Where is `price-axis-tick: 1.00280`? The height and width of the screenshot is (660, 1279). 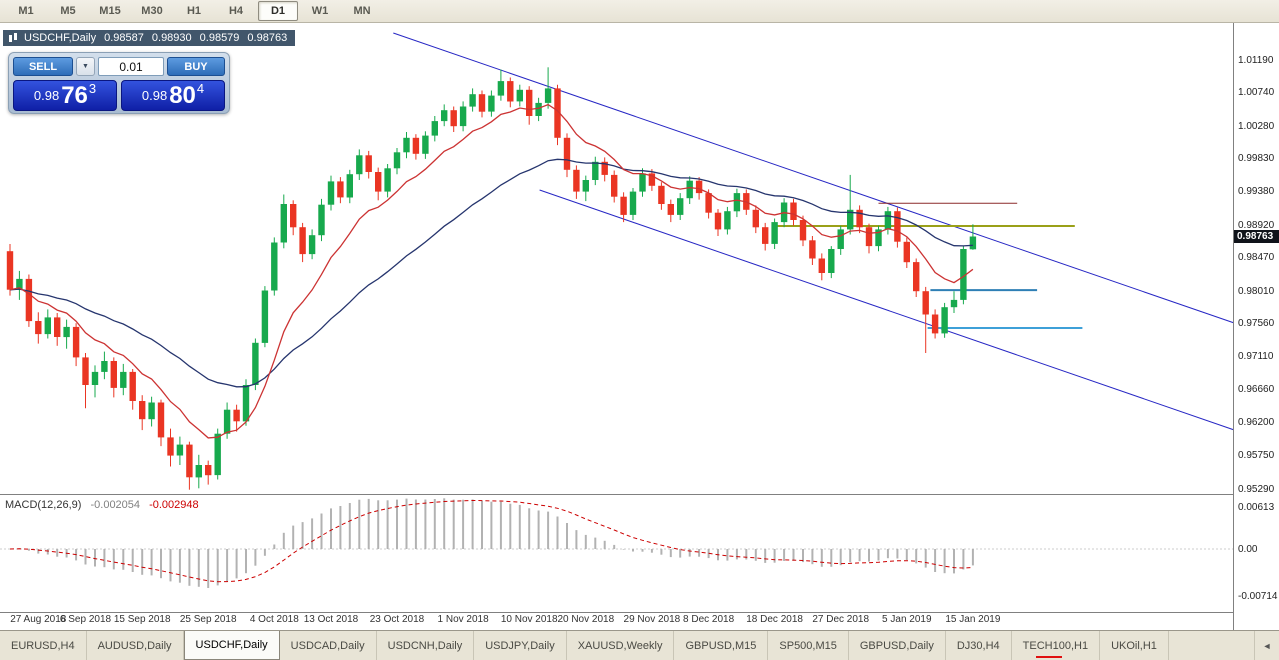 price-axis-tick: 1.00280 is located at coordinates (1256, 126).